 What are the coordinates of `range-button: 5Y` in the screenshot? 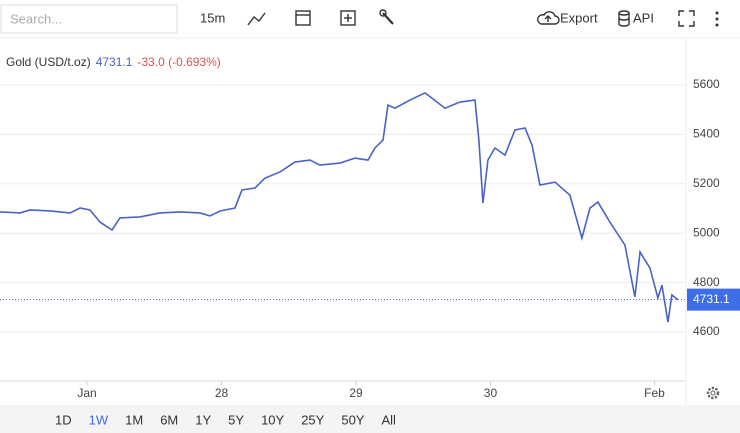 It's located at (236, 419).